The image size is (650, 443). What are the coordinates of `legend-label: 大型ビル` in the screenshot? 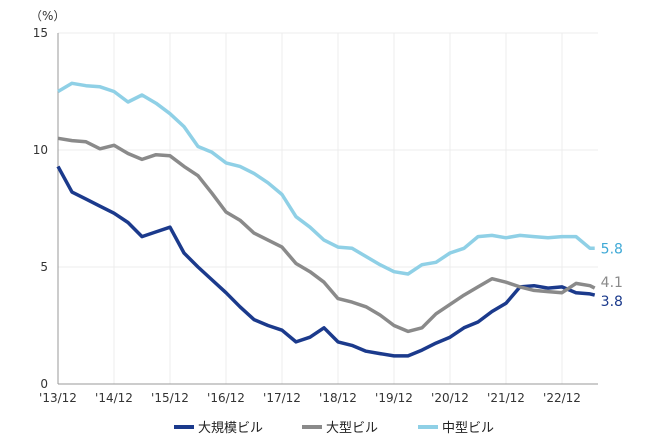 It's located at (352, 428).